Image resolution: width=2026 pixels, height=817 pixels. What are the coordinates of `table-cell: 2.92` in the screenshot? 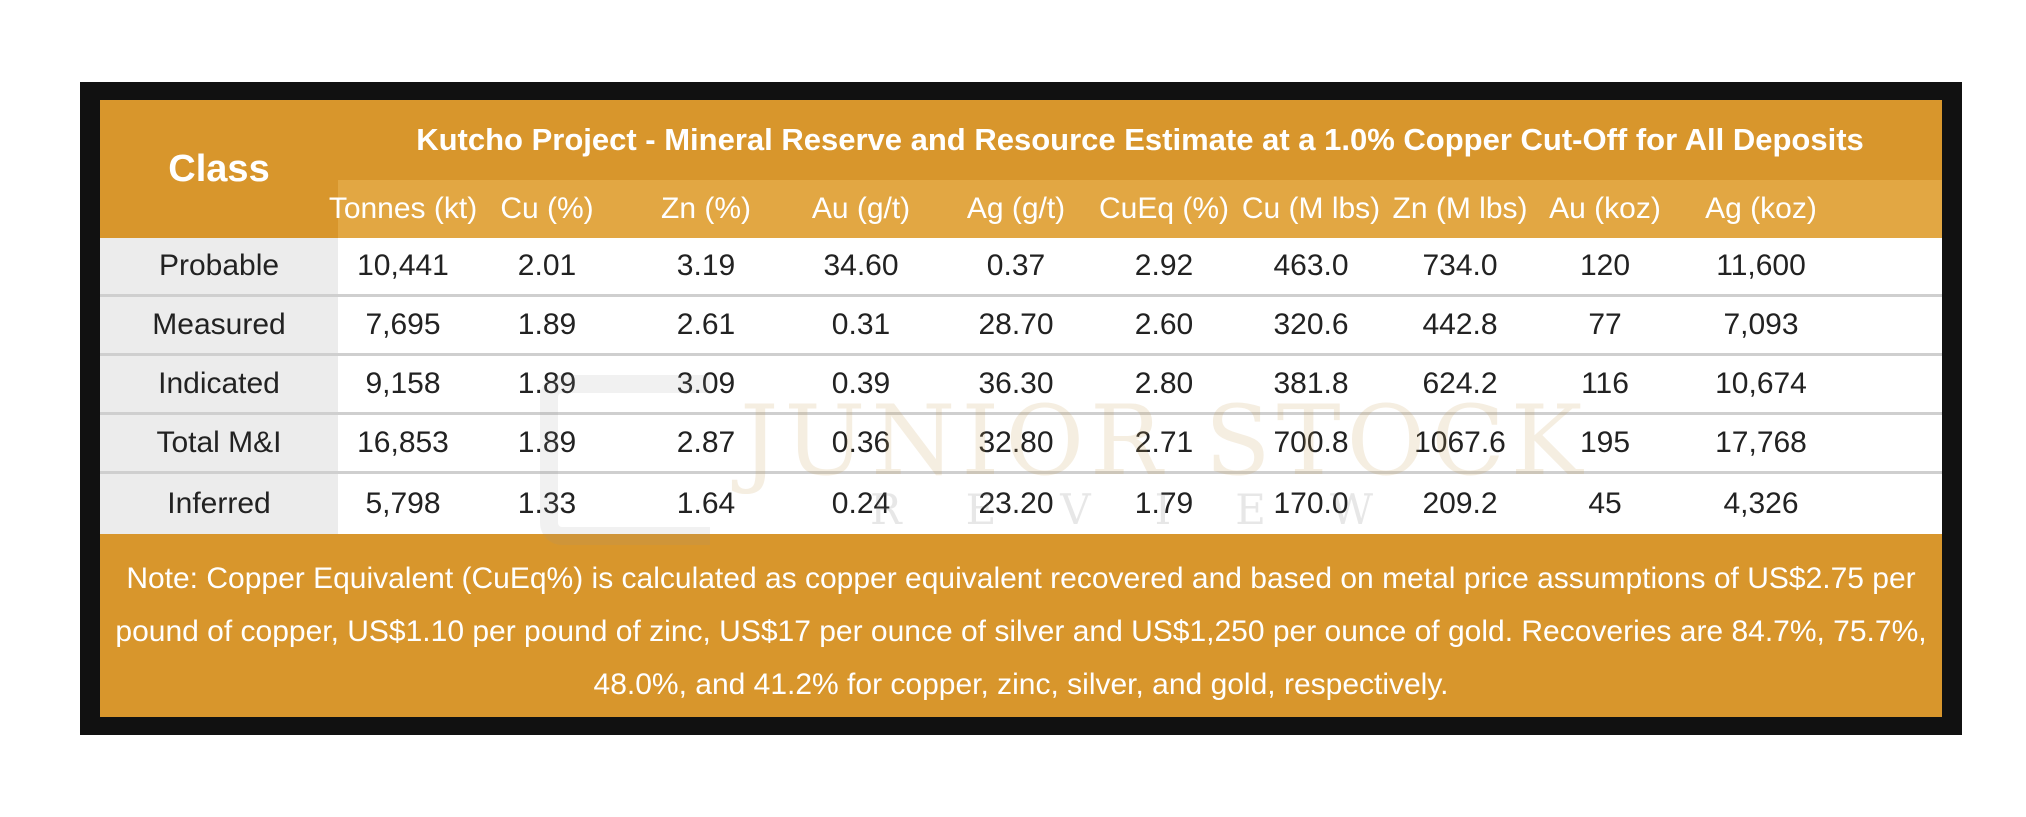 It's located at (1164, 265).